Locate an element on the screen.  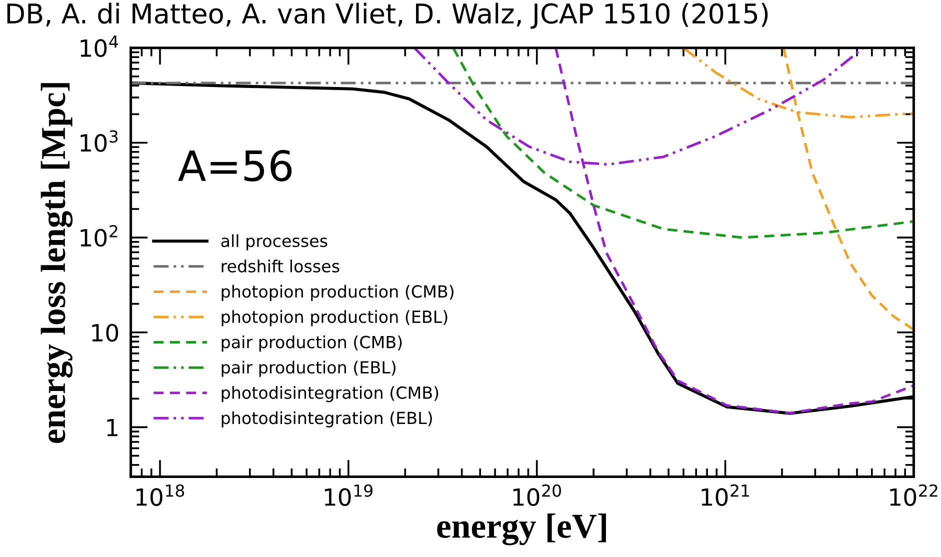
x-tick-label: 10$^{19}$ is located at coordinates (348, 495).